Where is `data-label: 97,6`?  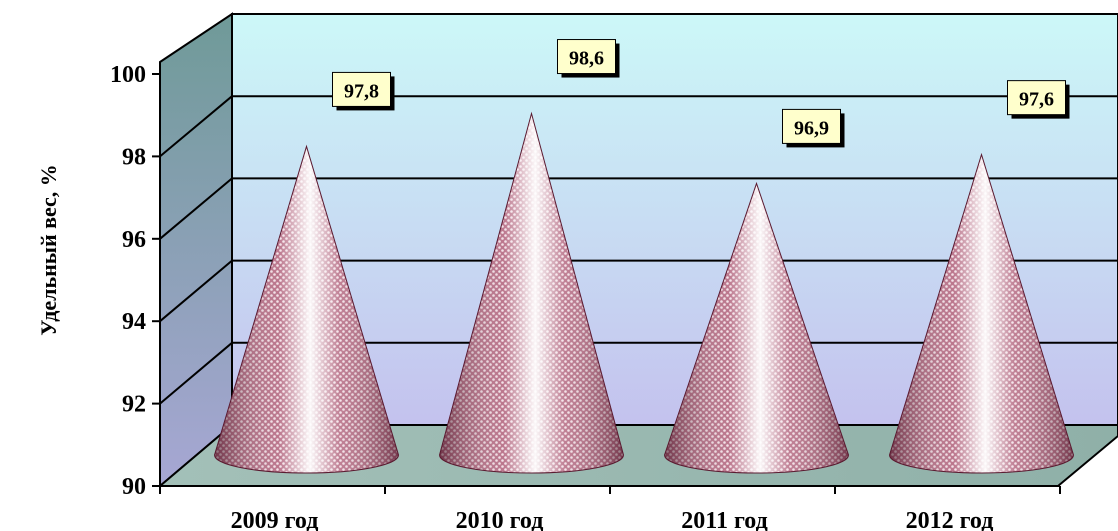
data-label: 97,6 is located at coordinates (1038, 99).